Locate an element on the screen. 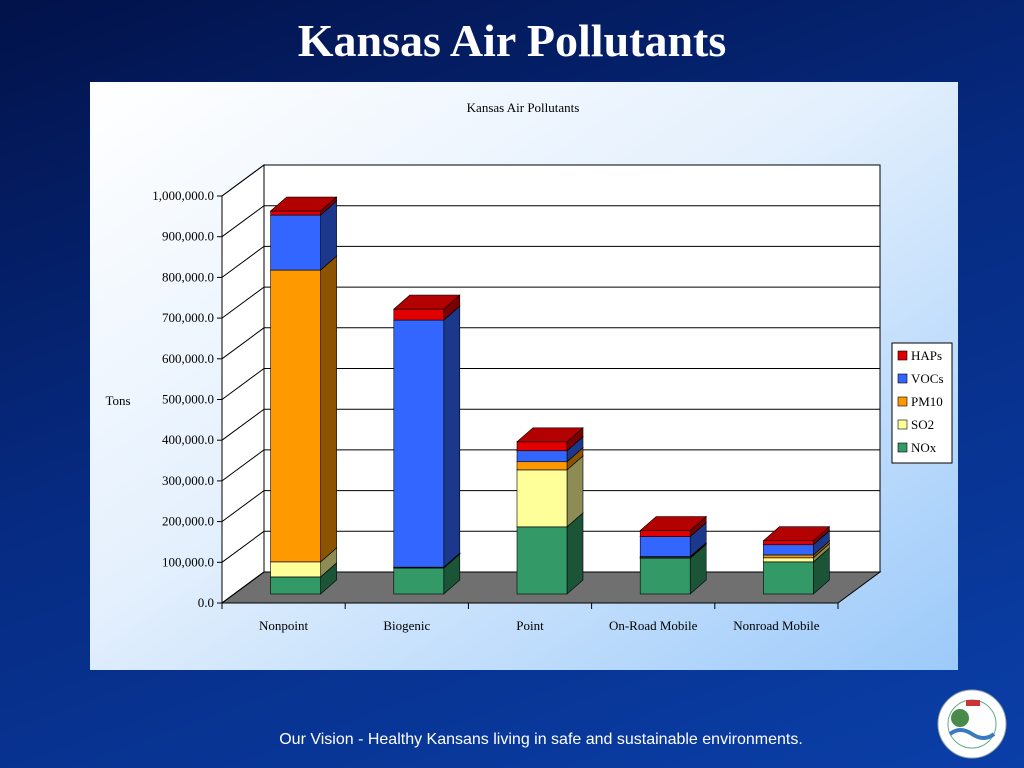 This screenshot has height=768, width=1024. x-tick-label: Nonpoint is located at coordinates (284, 625).